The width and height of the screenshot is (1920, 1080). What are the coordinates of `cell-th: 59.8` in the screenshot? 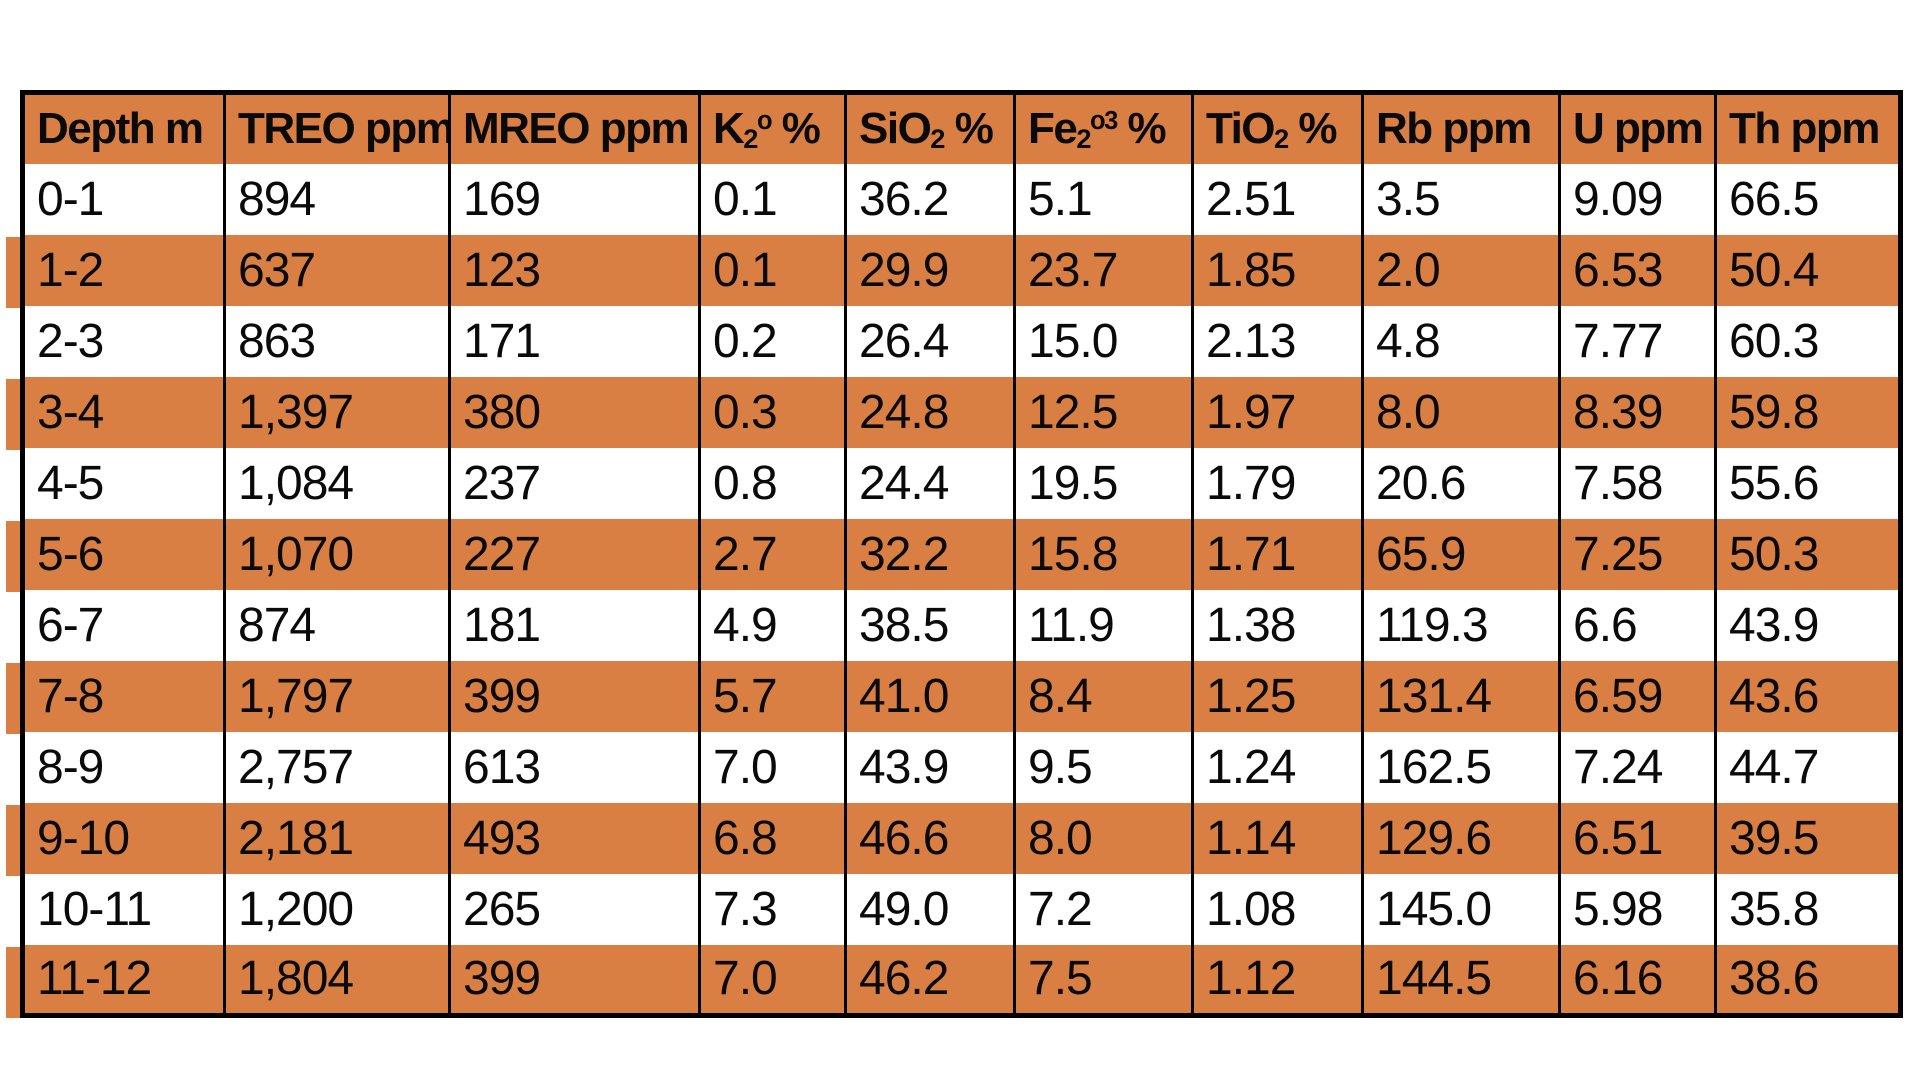 It's located at (1808, 412).